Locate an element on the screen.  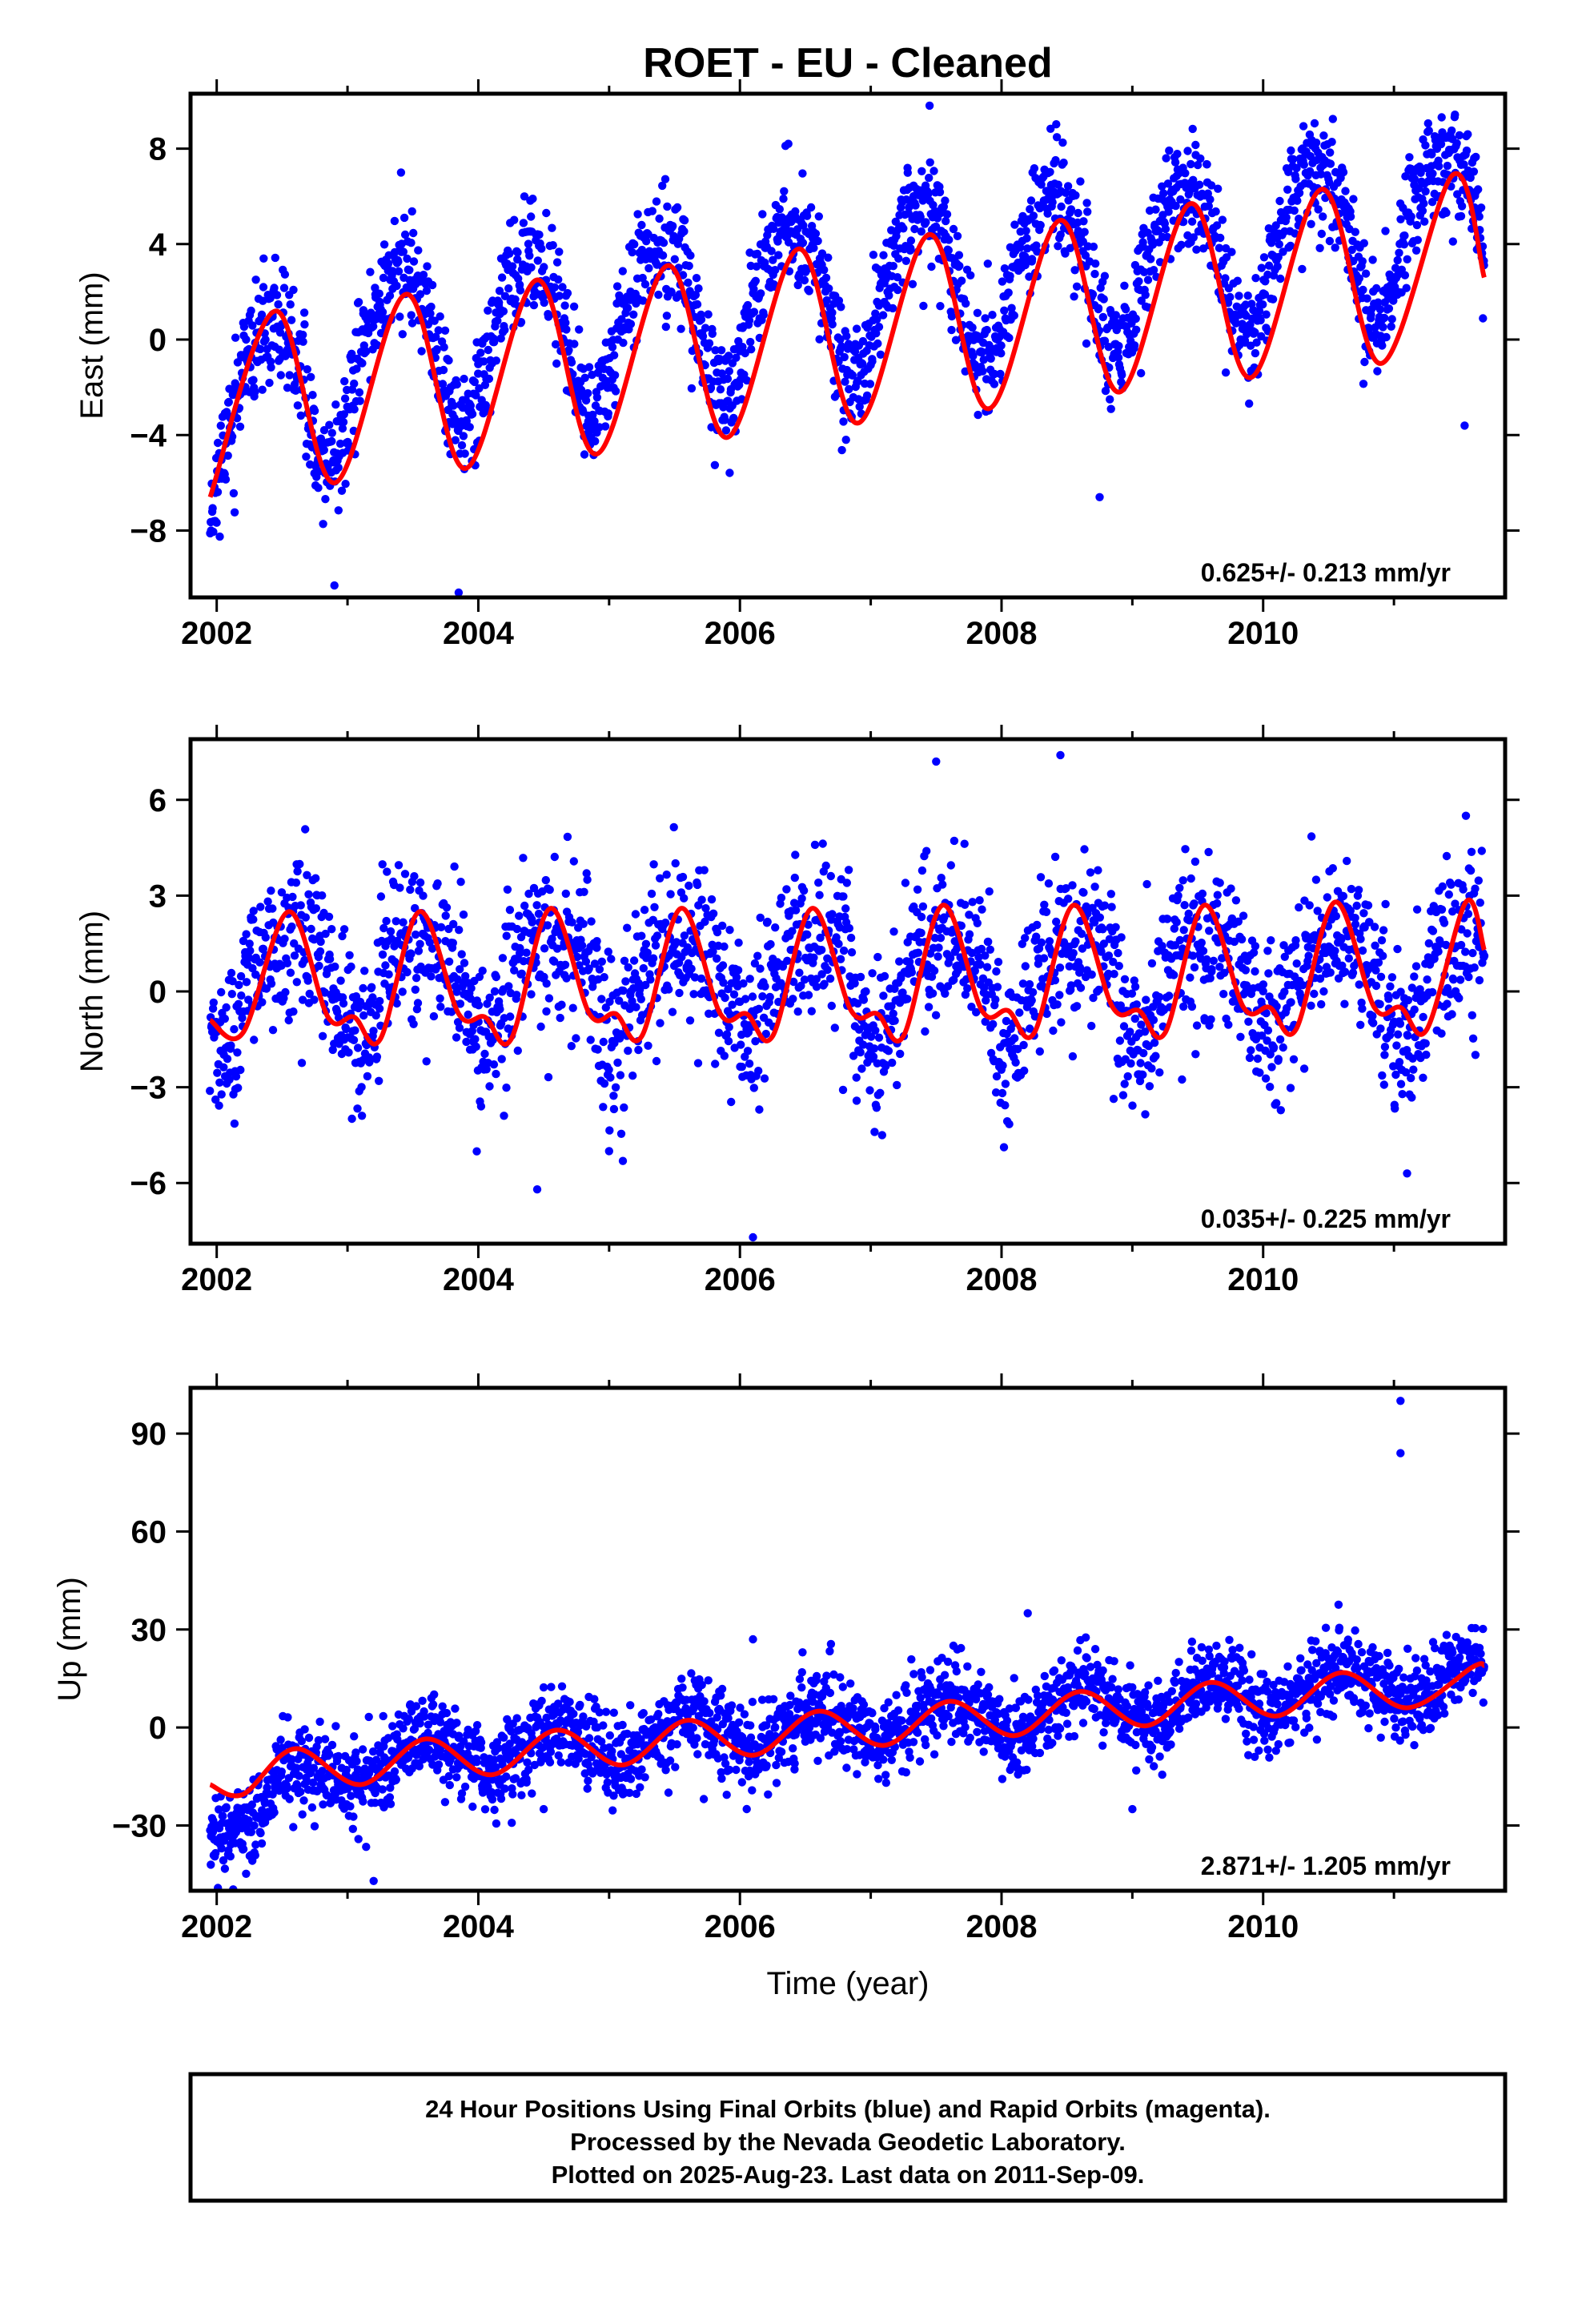
east-rate-label: 0.625+/- 0.213 mm/yr is located at coordinates (1326, 572).